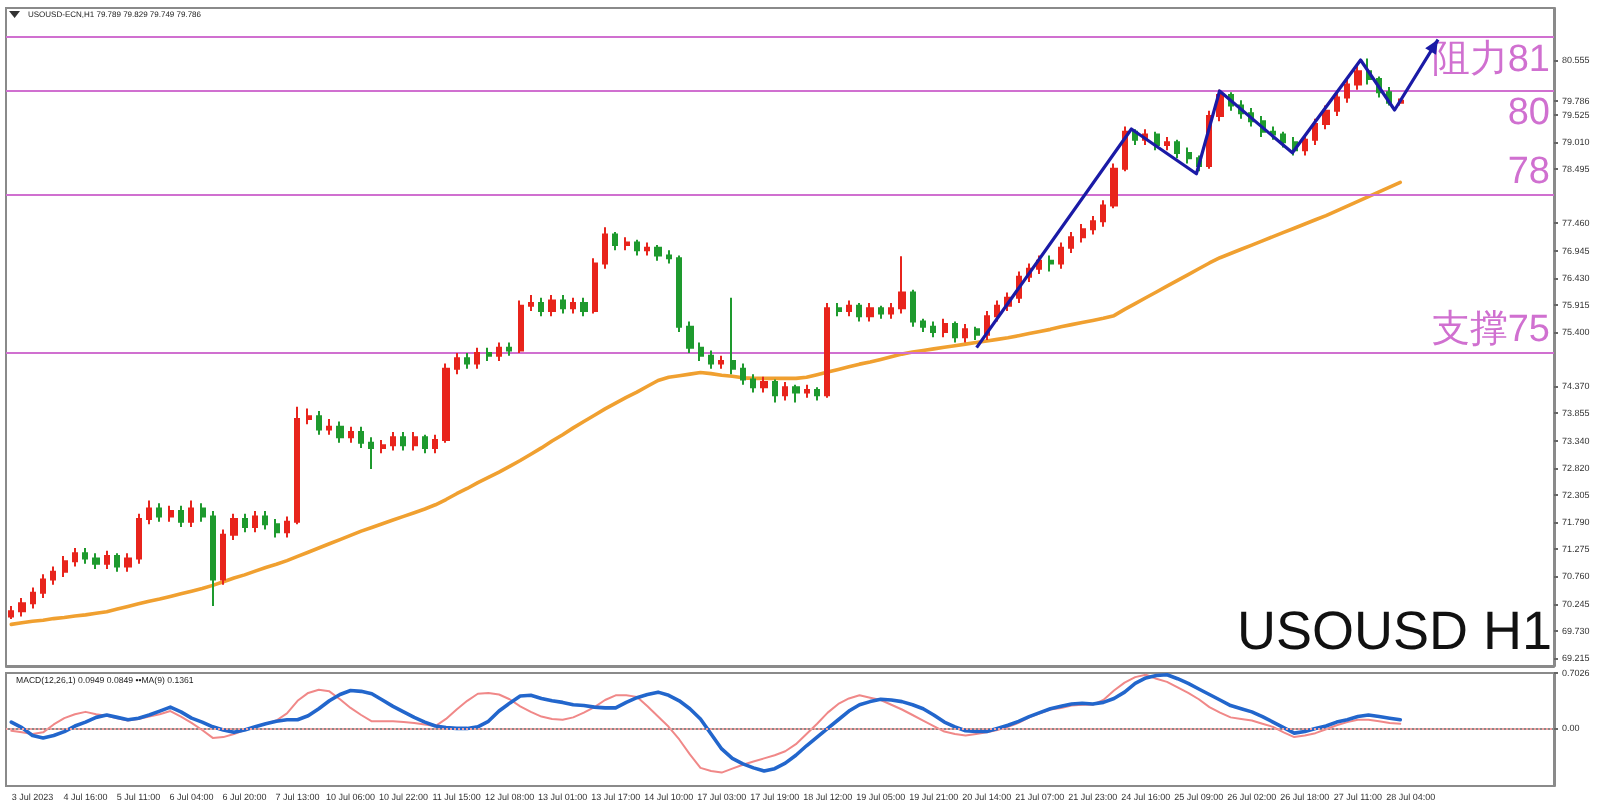 The width and height of the screenshot is (1602, 810). Describe the element at coordinates (1394, 631) in the screenshot. I see `text: USOUSD H1` at that location.